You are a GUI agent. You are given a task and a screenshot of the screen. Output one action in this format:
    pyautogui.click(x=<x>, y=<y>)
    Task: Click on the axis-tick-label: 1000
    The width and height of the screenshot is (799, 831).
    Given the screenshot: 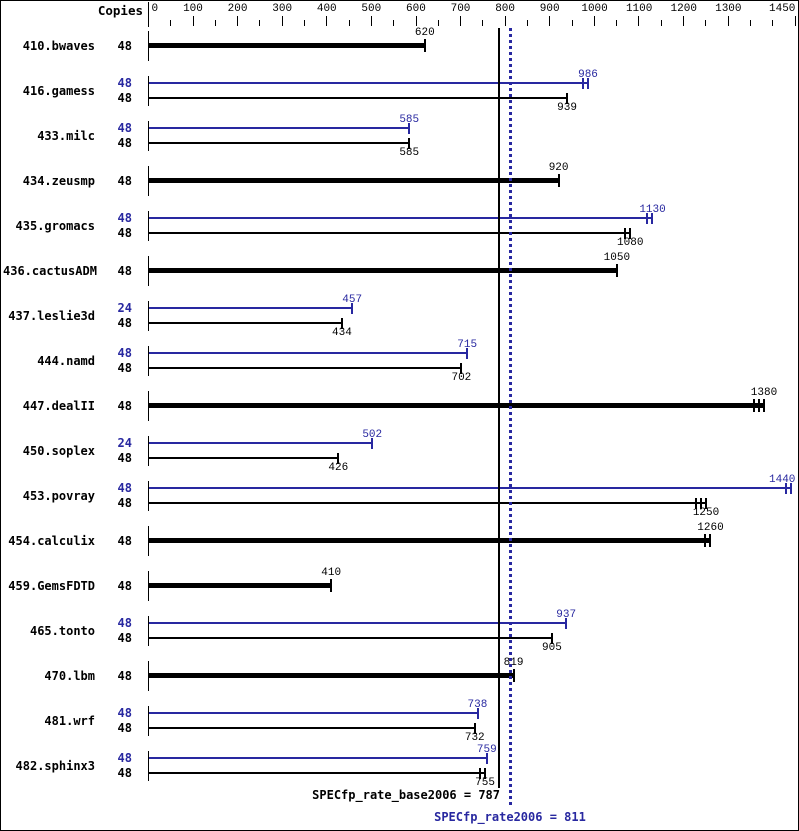 What is the action you would take?
    pyautogui.click(x=594, y=9)
    